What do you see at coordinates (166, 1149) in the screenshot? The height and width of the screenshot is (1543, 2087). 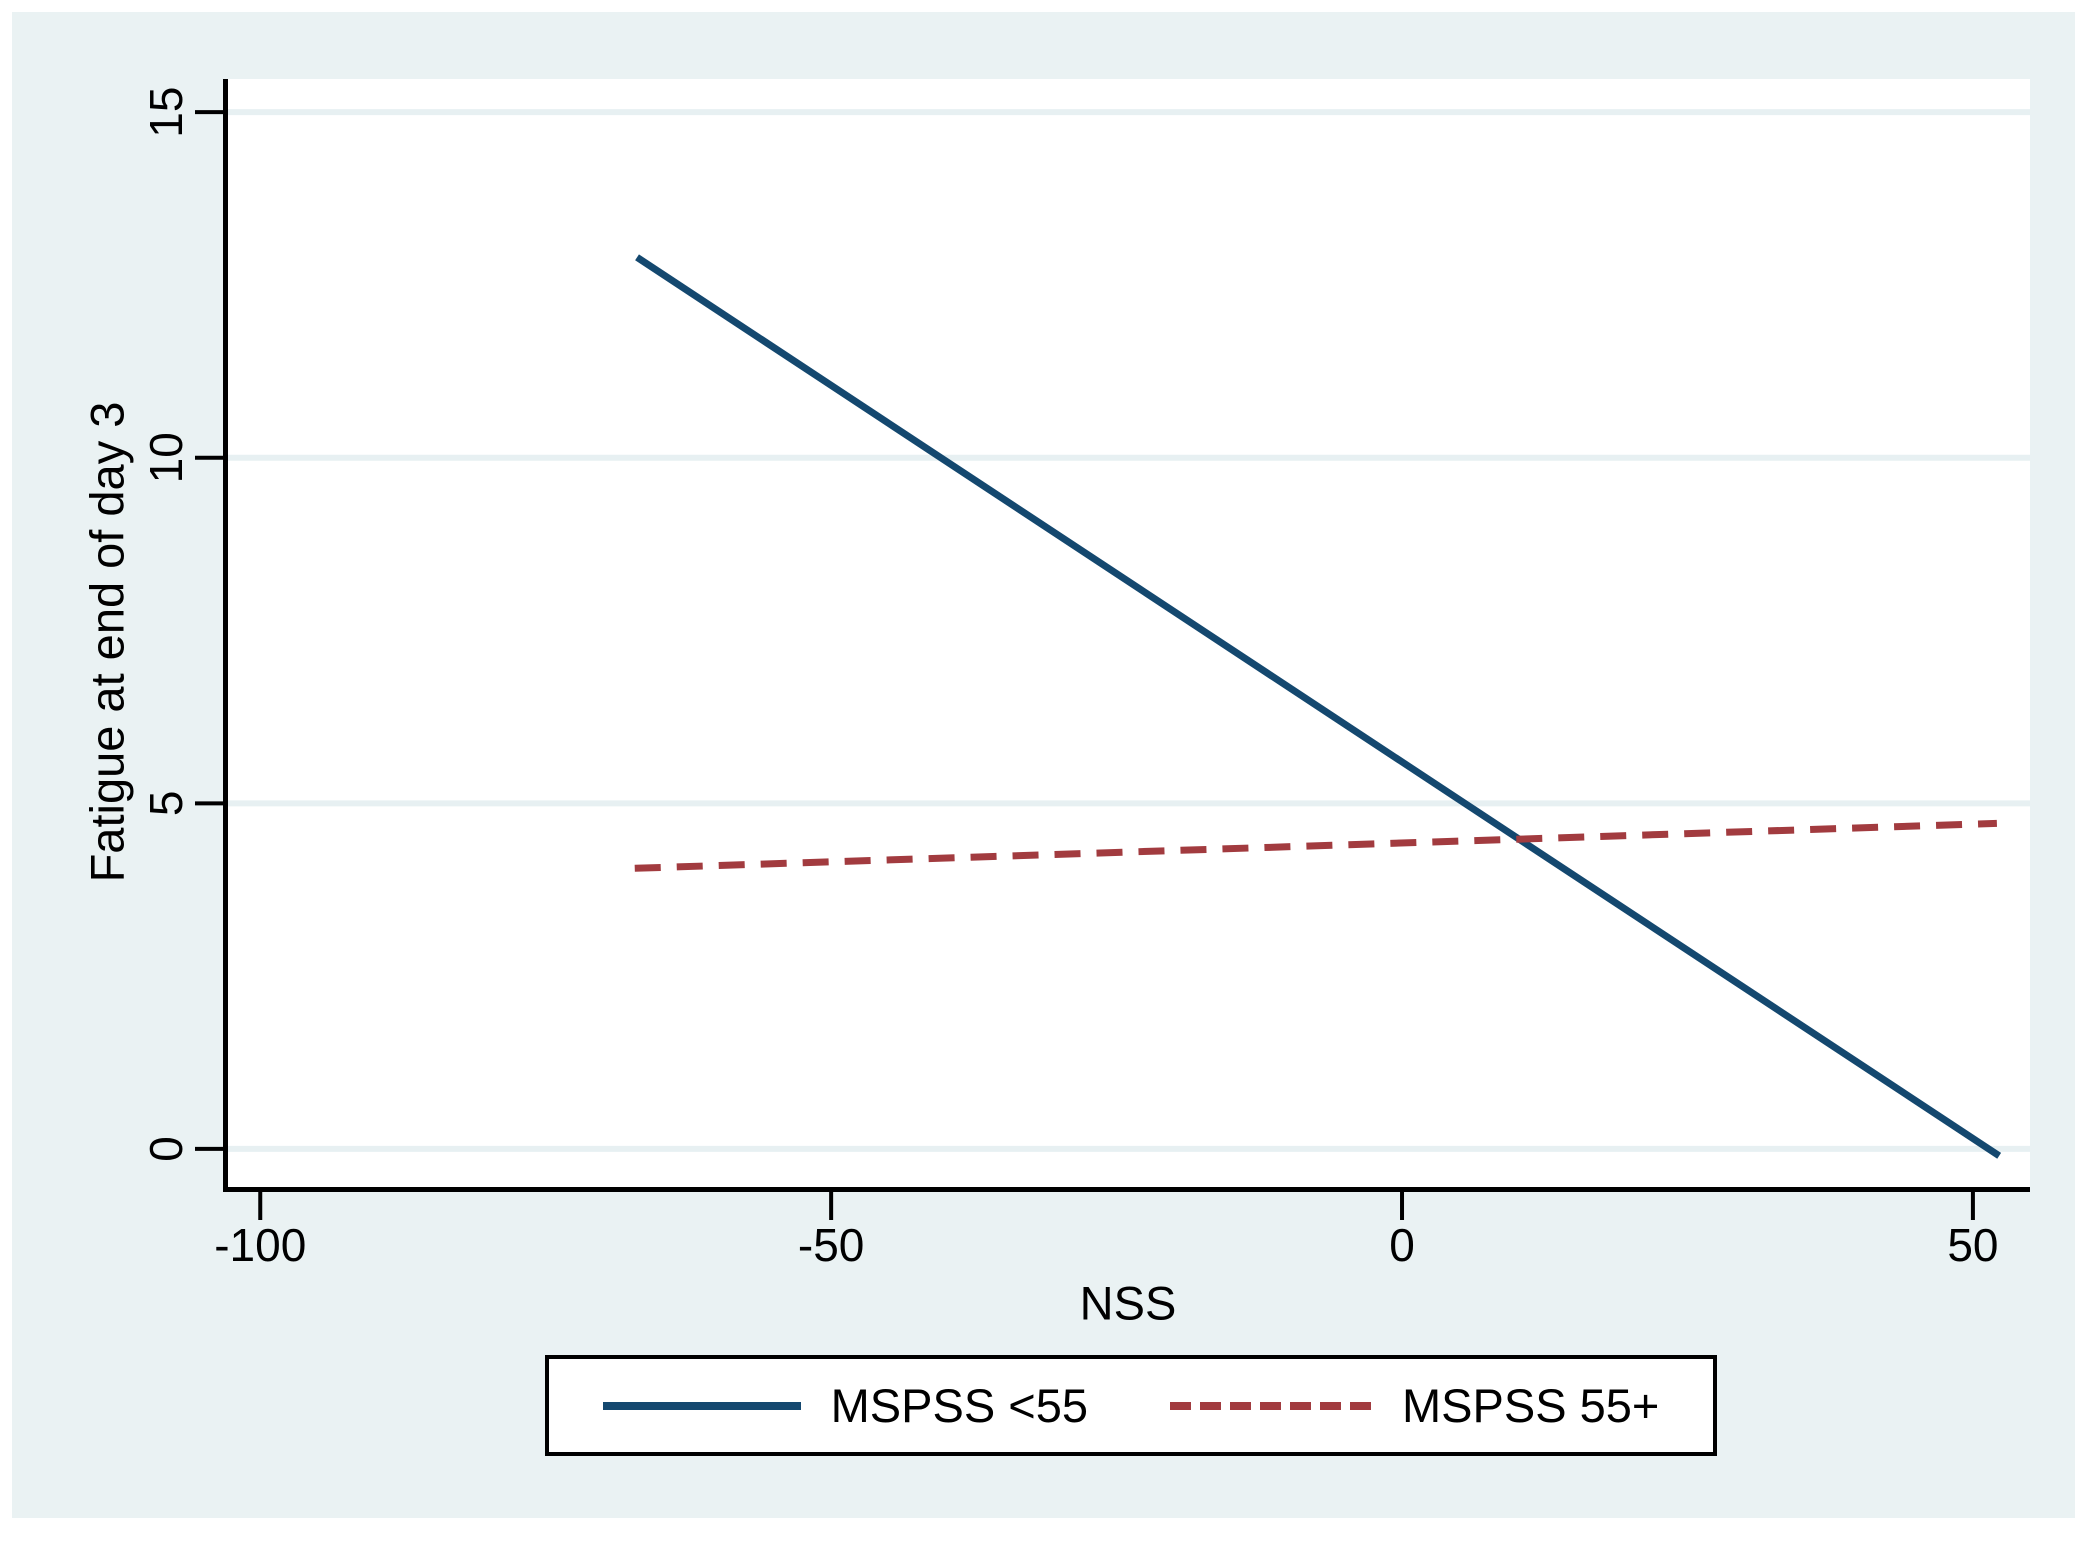 I see `y-tick-label: 0` at bounding box center [166, 1149].